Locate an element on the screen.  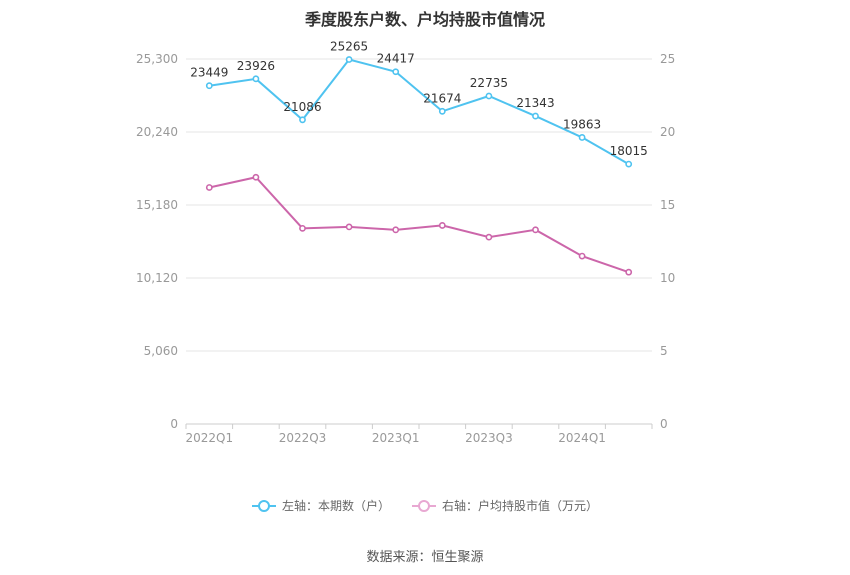
data-label: 18015 is located at coordinates (629, 151).